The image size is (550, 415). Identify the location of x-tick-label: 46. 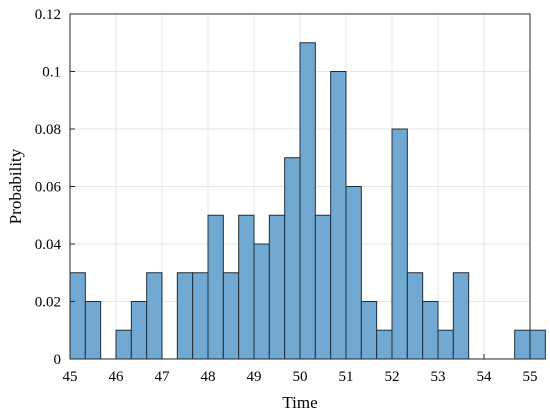
(117, 377).